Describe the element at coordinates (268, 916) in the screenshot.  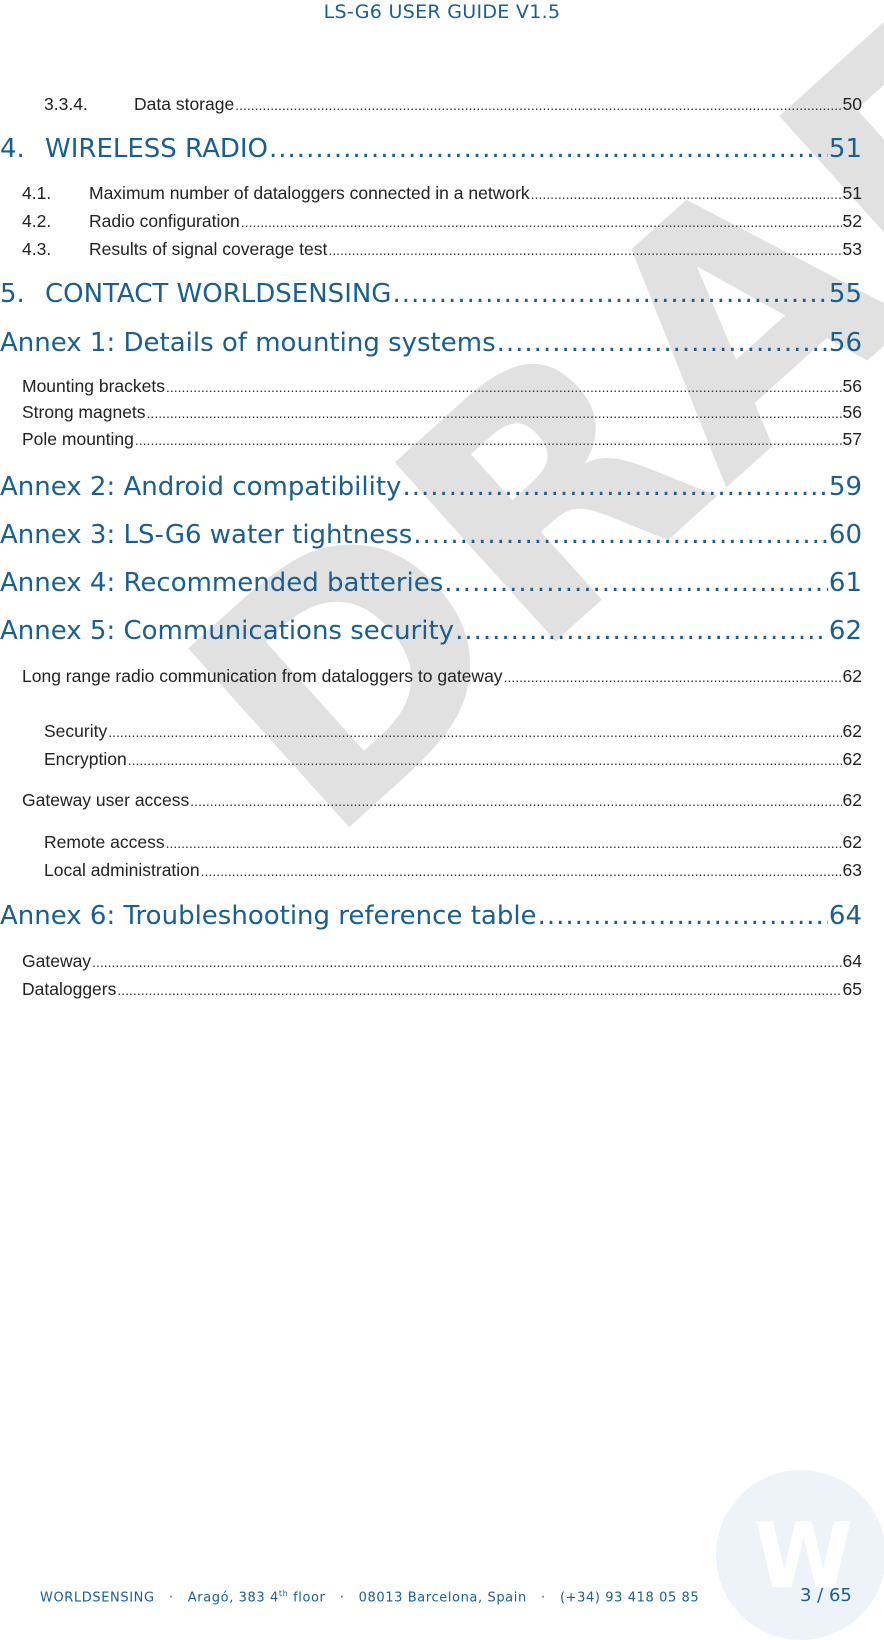
I see `toc-entry-title: Annex 6: Troubleshooting reference table` at that location.